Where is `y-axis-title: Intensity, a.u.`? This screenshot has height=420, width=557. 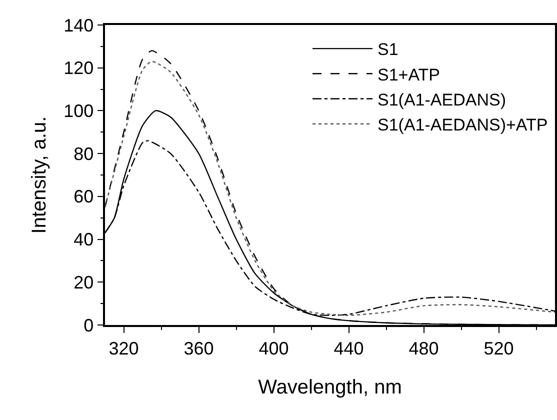 y-axis-title: Intensity, a.u. is located at coordinates (39, 175).